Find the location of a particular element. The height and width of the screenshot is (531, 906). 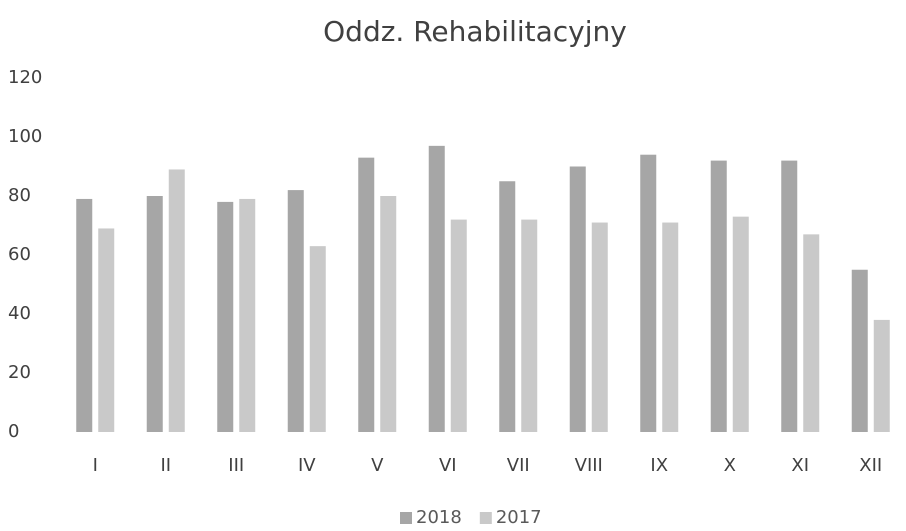

y-tick-label: 60 is located at coordinates (19, 254).